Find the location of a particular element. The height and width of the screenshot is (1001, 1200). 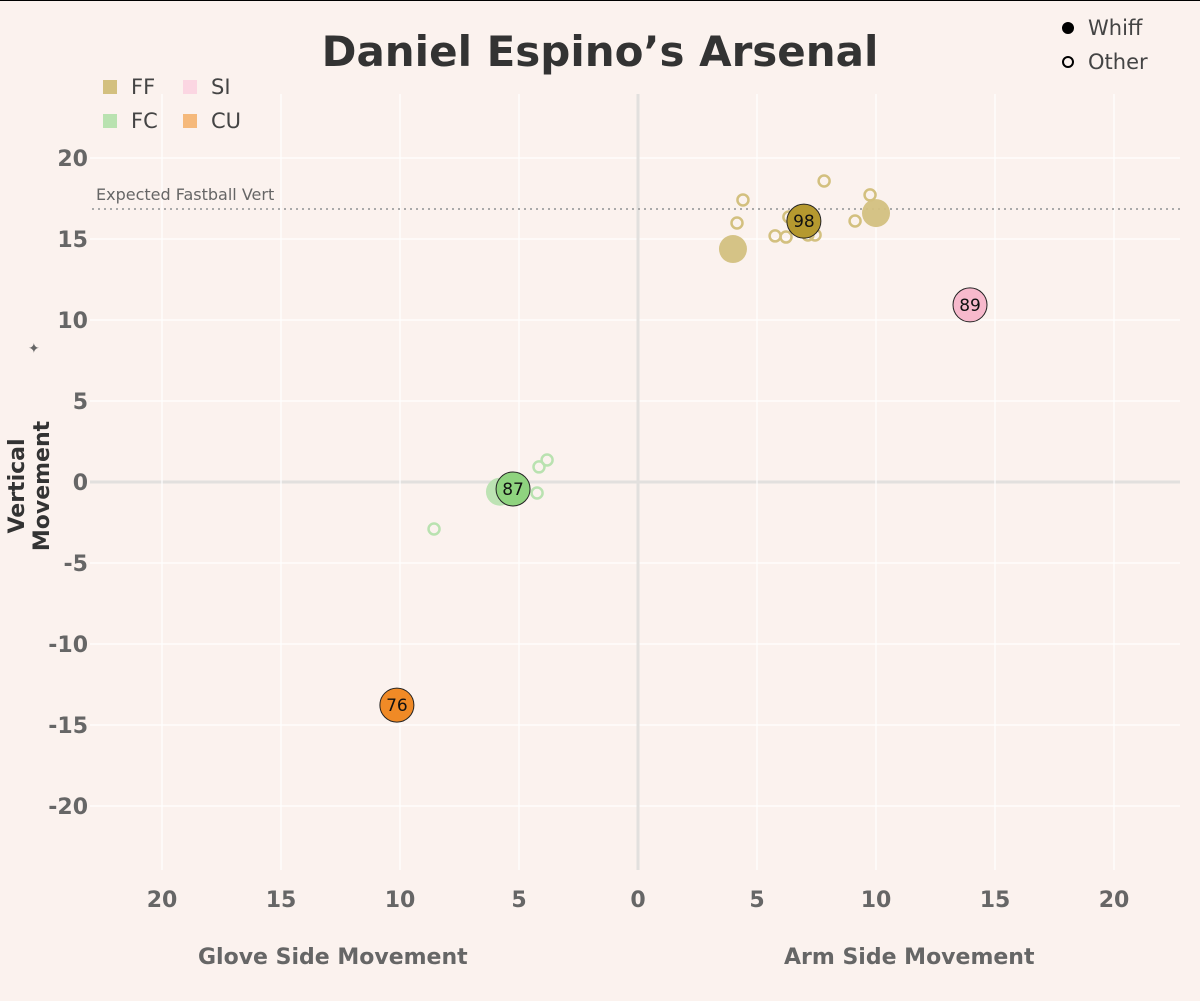

x-axis-label-glove: Glove Side Movement is located at coordinates (333, 957).